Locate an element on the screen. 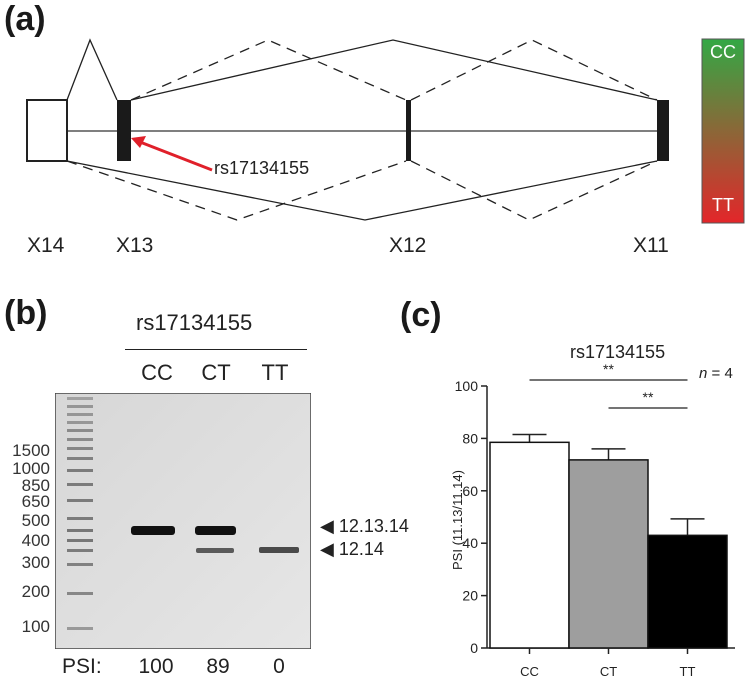  psi-row-label: PSI: is located at coordinates (82, 666).